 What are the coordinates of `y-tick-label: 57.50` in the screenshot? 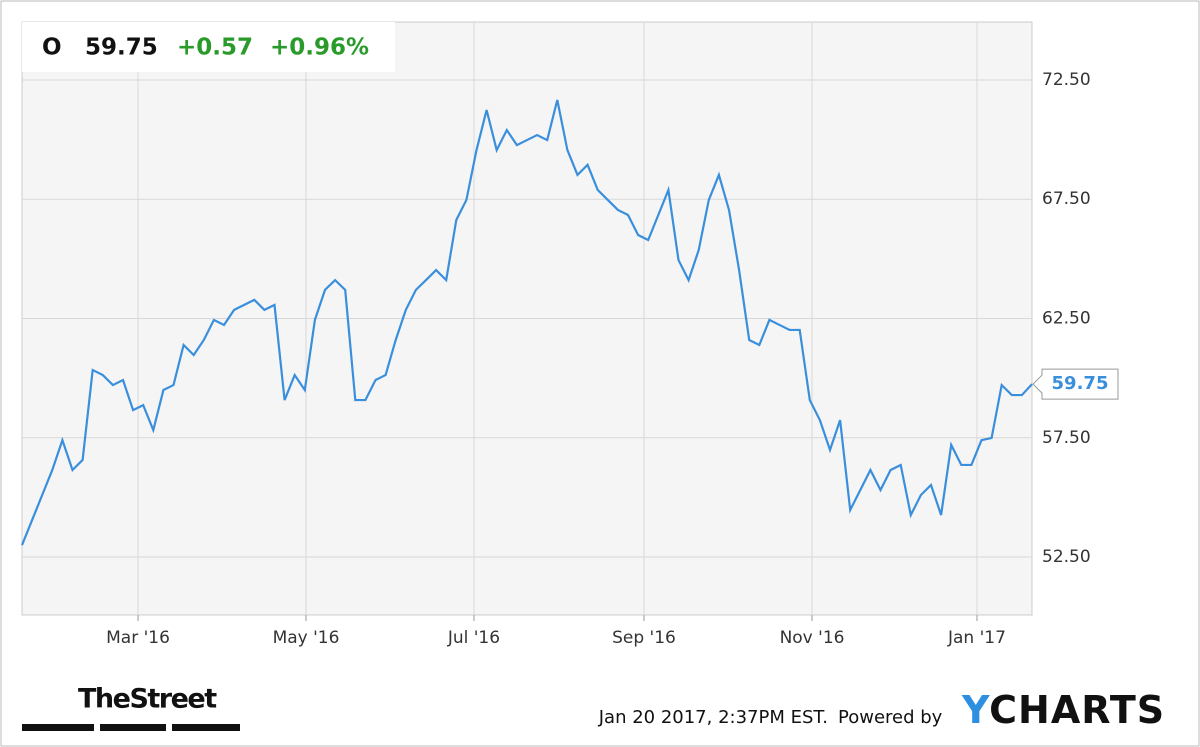 It's located at (1066, 438).